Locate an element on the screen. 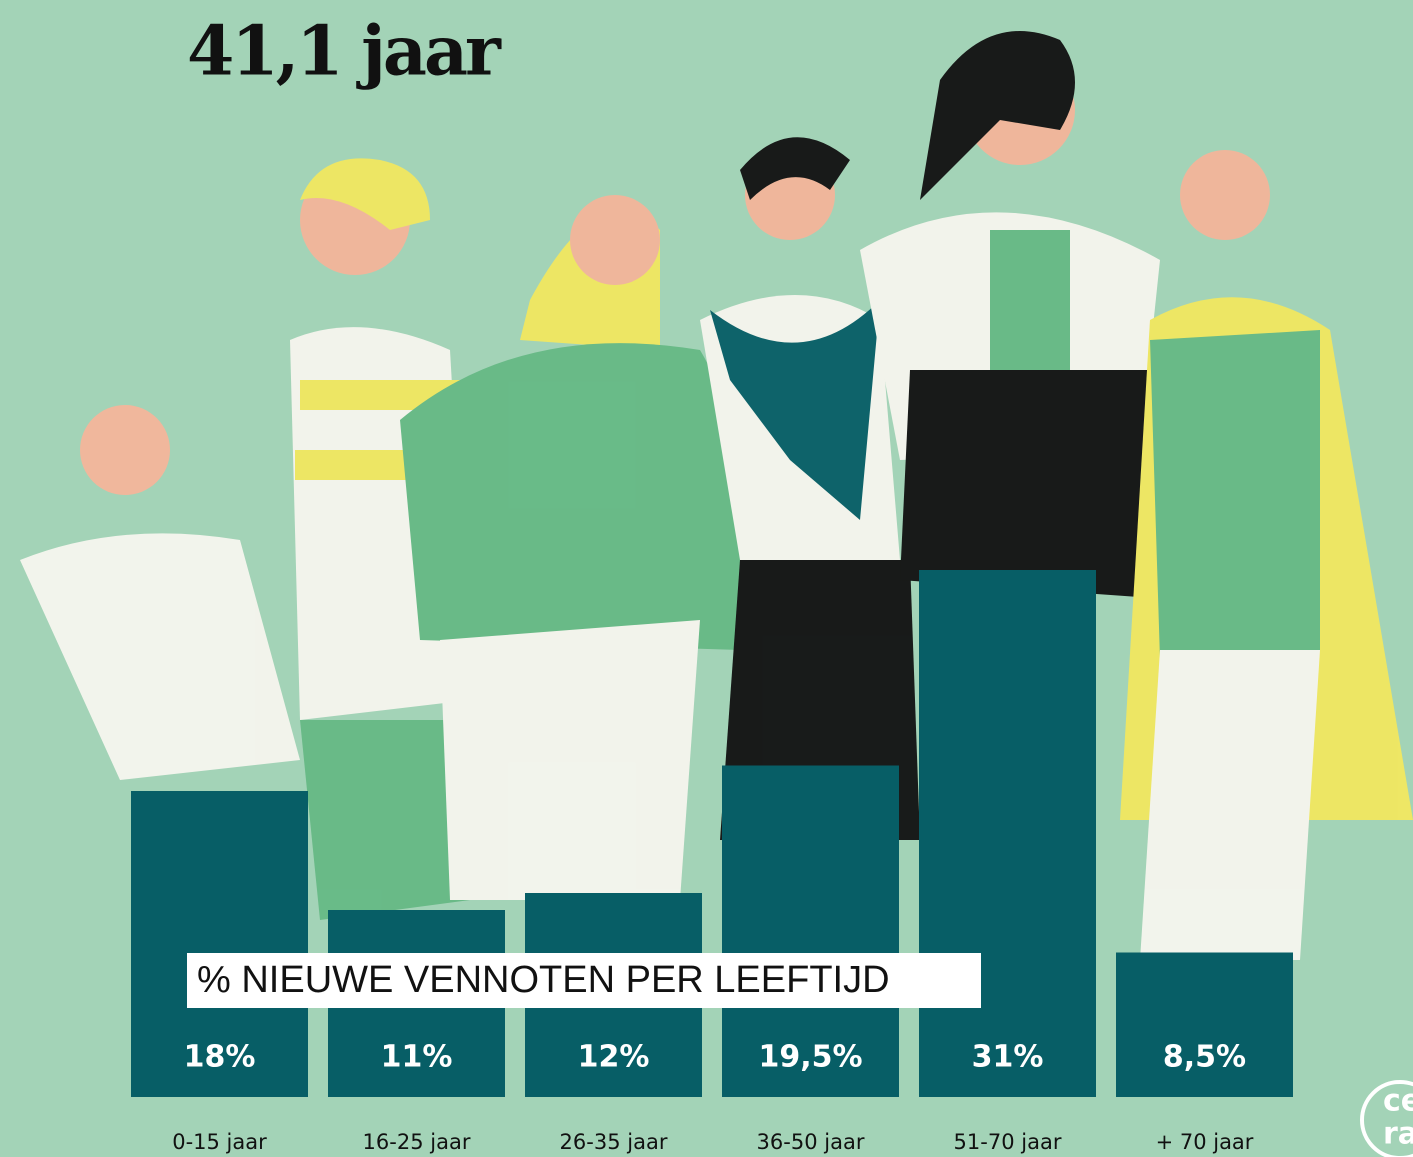  x-tick-label: 26-35 jaar is located at coordinates (614, 1142).